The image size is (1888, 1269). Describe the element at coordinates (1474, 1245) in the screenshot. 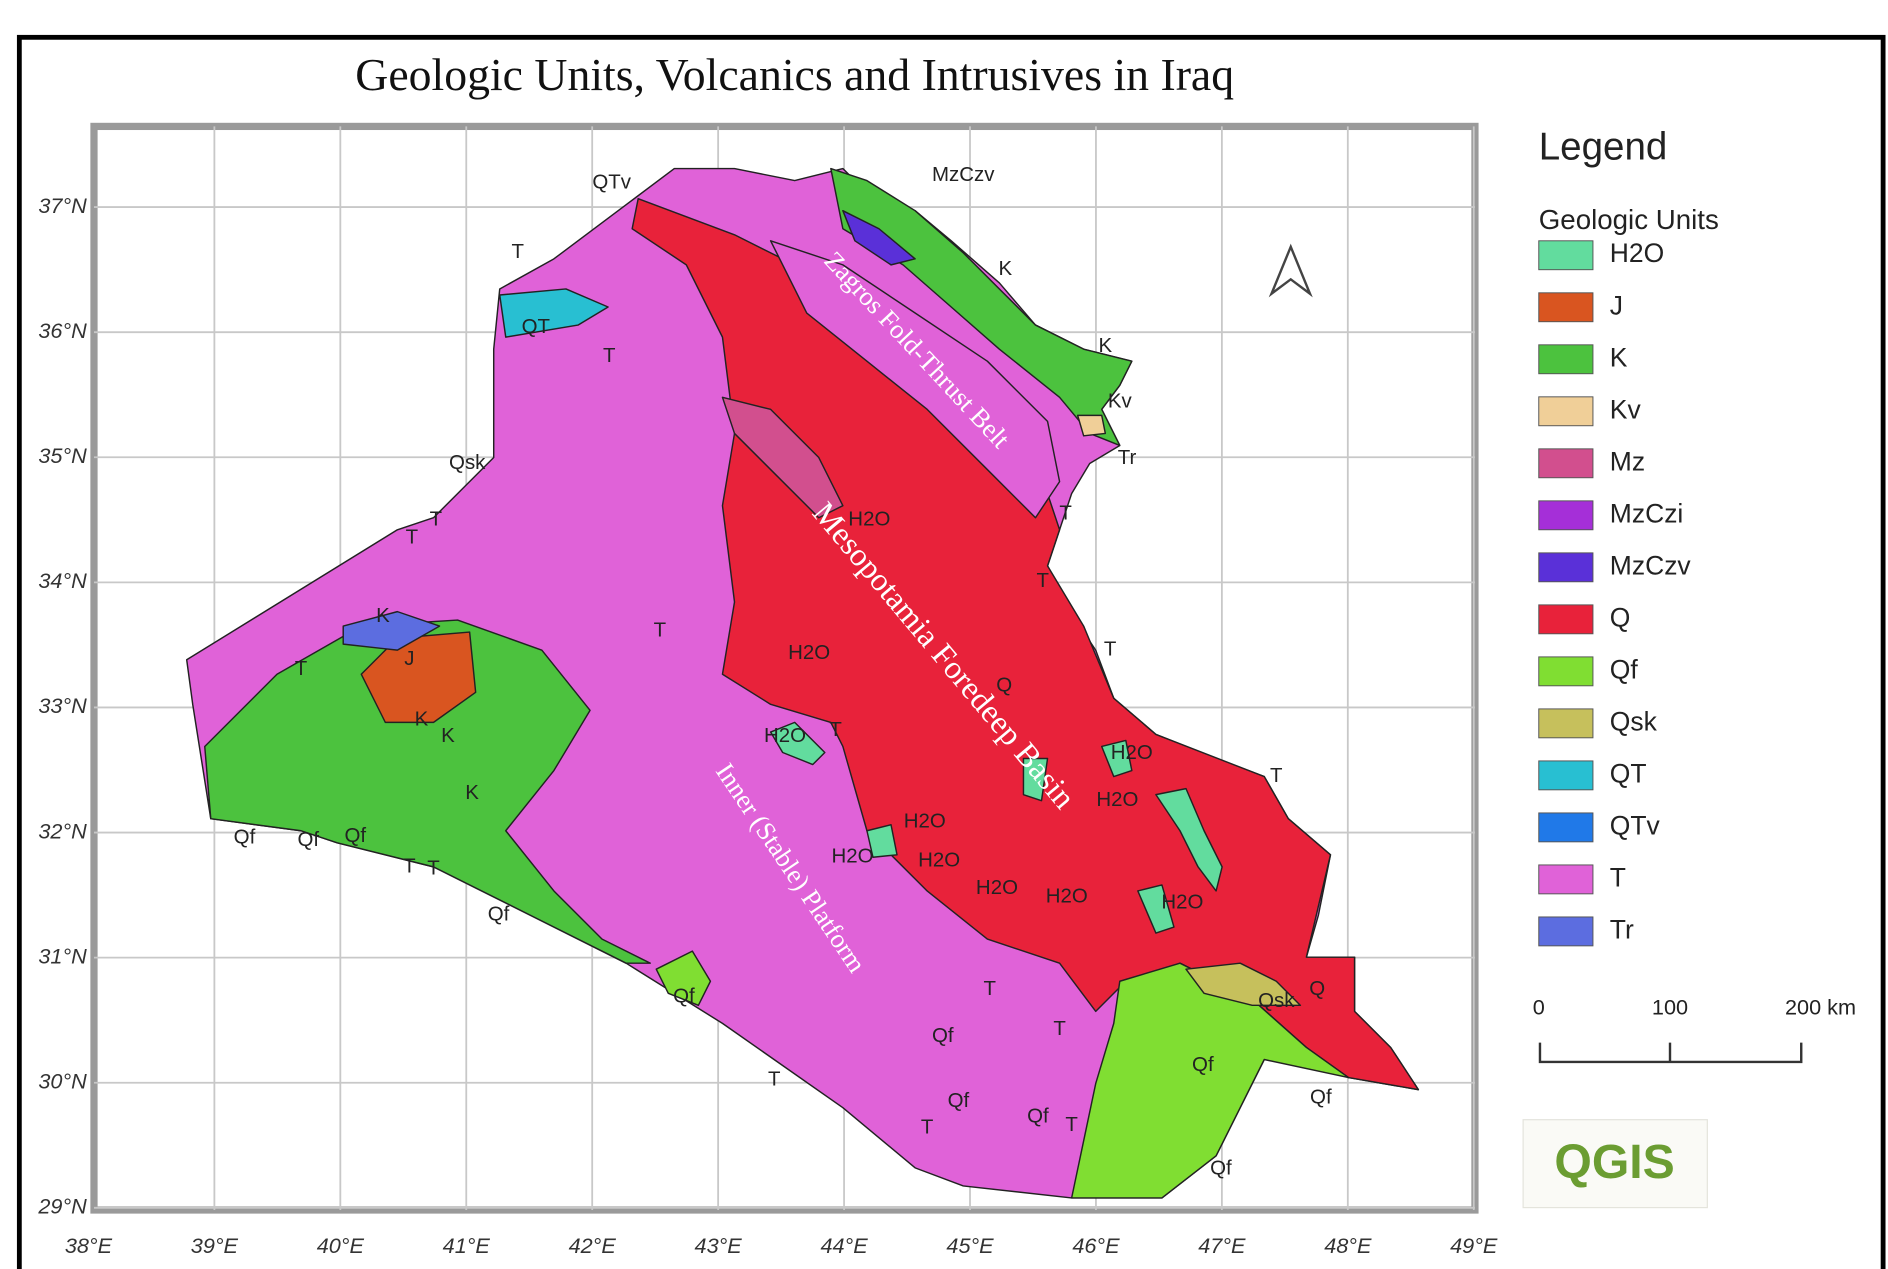

I see `longitude-label: 49°E` at that location.